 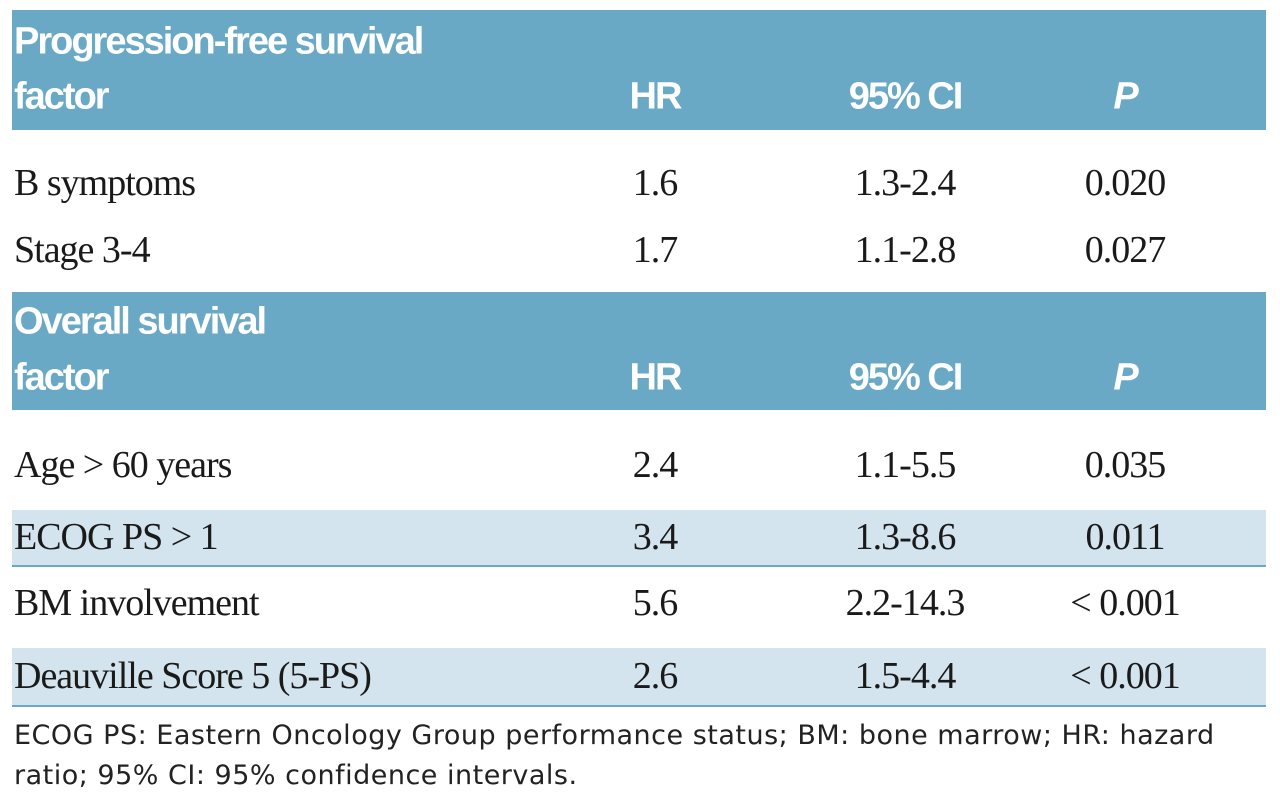 What do you see at coordinates (905, 603) in the screenshot?
I see `cell-value: 2.2-14.3` at bounding box center [905, 603].